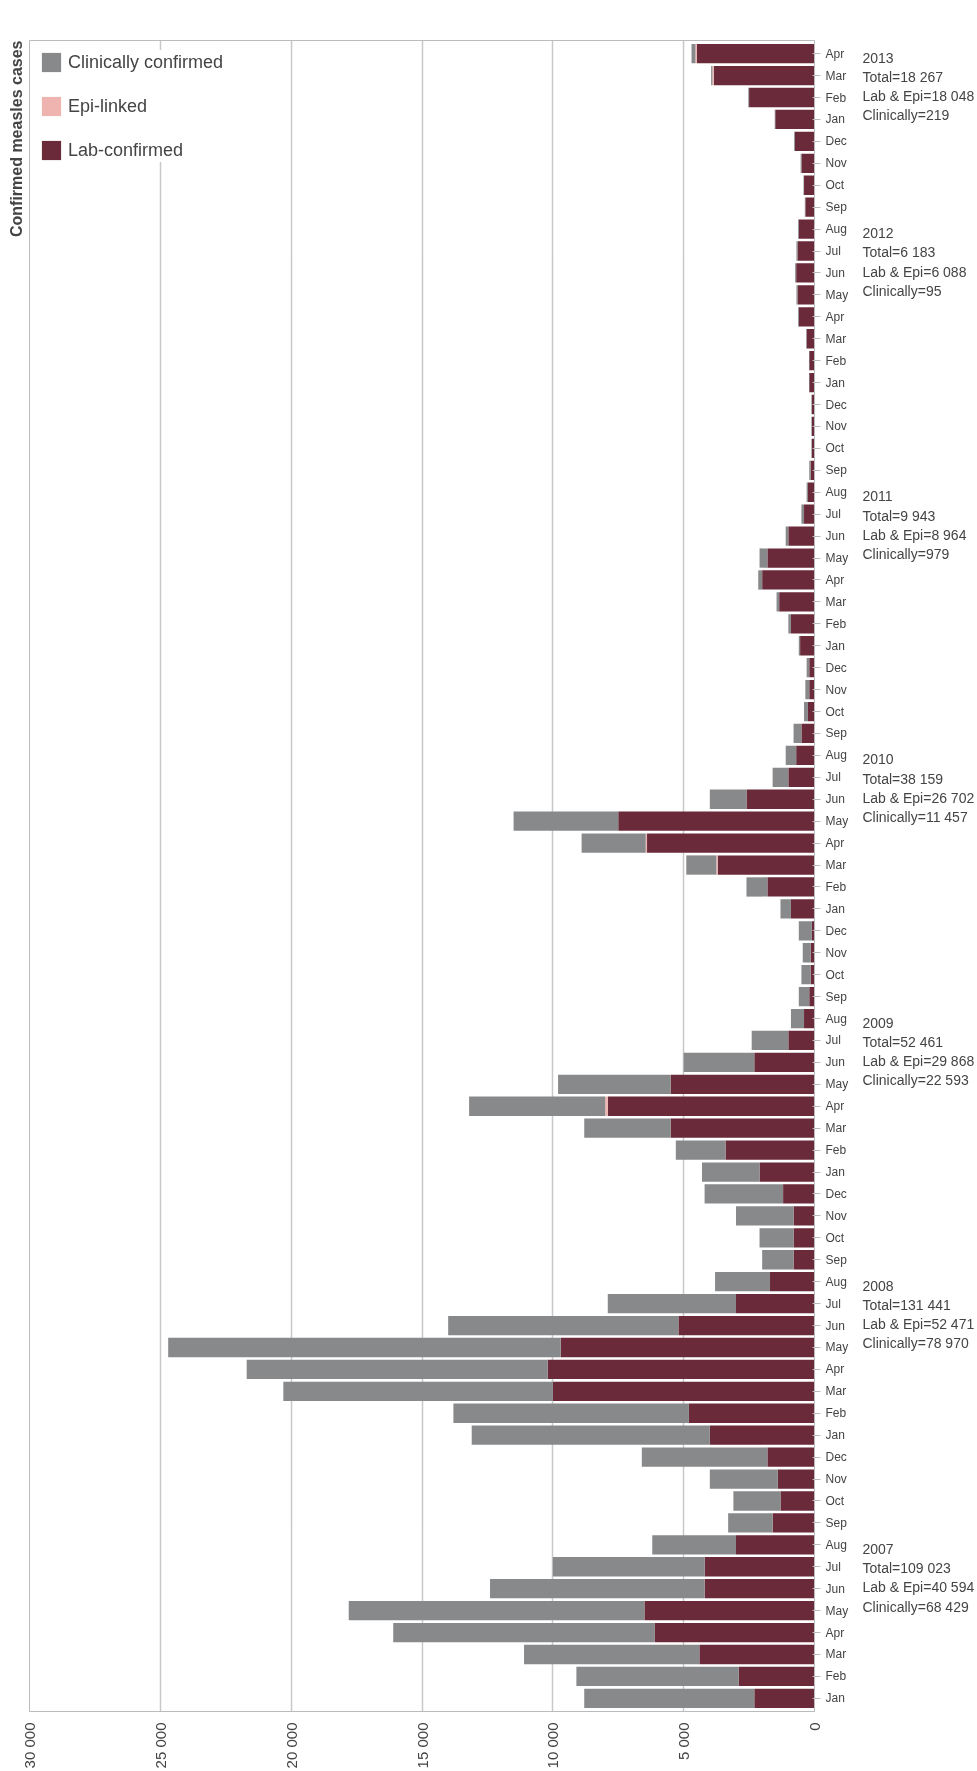  What do you see at coordinates (835, 536) in the screenshot?
I see `y-tick-label: Jun` at bounding box center [835, 536].